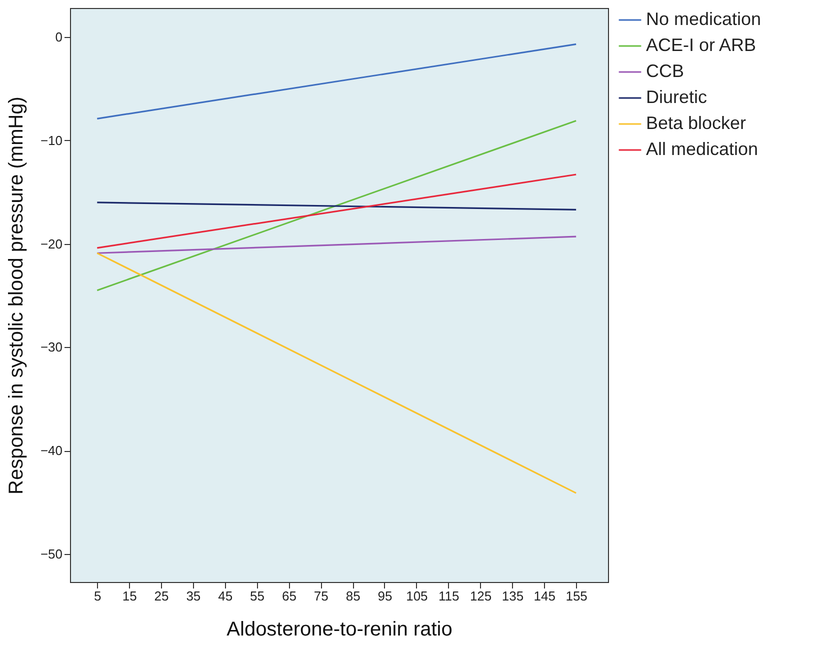 This screenshot has width=823, height=649. I want to click on x-tick-label: 5, so click(98, 596).